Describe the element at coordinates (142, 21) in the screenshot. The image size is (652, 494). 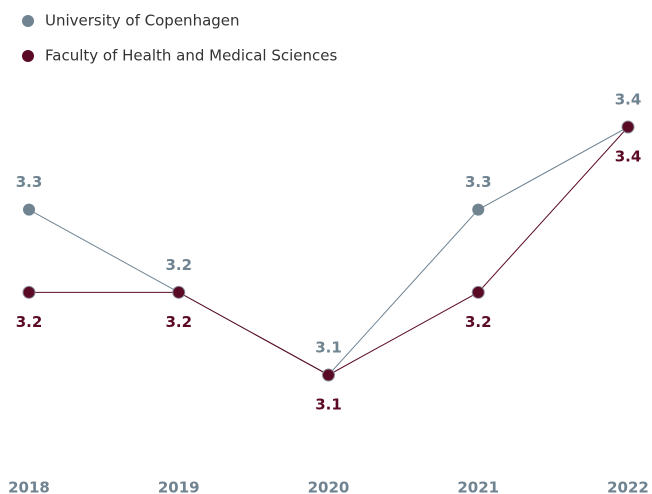
I see `legend-label: University of Copenhagen` at that location.